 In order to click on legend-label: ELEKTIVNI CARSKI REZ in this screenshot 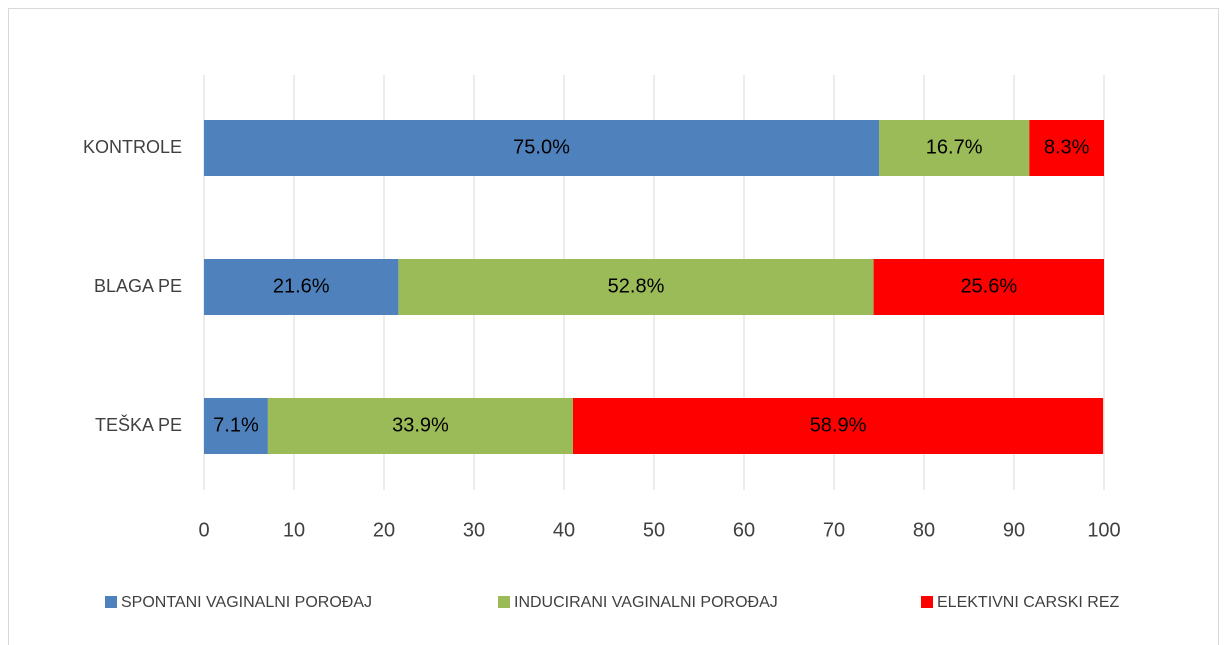, I will do `click(1028, 602)`.